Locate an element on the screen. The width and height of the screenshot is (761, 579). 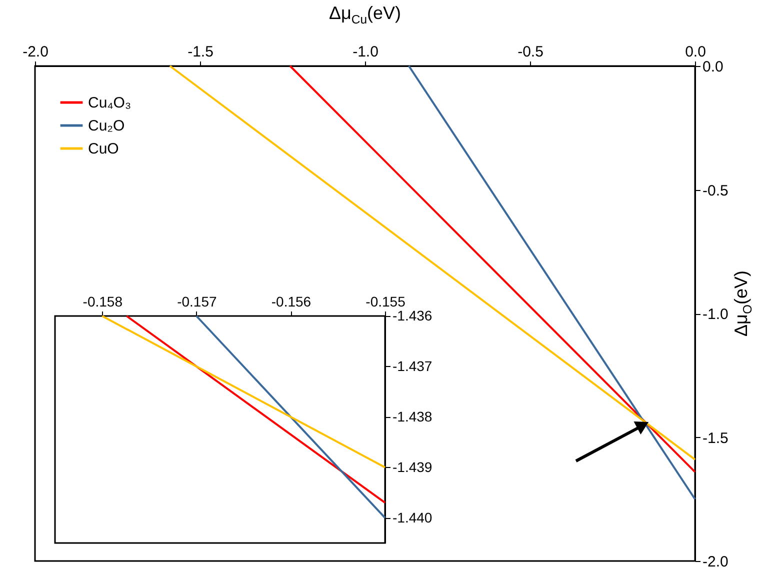
y-tick-label: -0.5 is located at coordinates (715, 191).